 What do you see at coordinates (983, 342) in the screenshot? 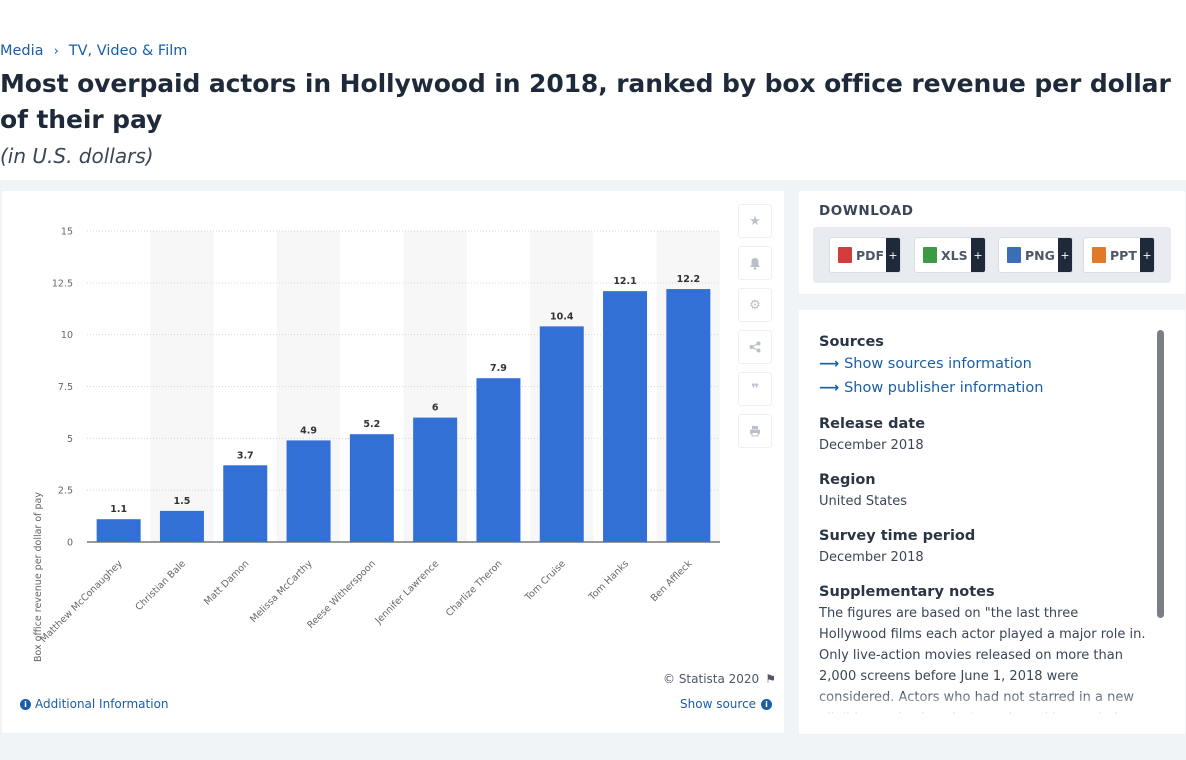
I see `sources-heading: Sources` at bounding box center [983, 342].